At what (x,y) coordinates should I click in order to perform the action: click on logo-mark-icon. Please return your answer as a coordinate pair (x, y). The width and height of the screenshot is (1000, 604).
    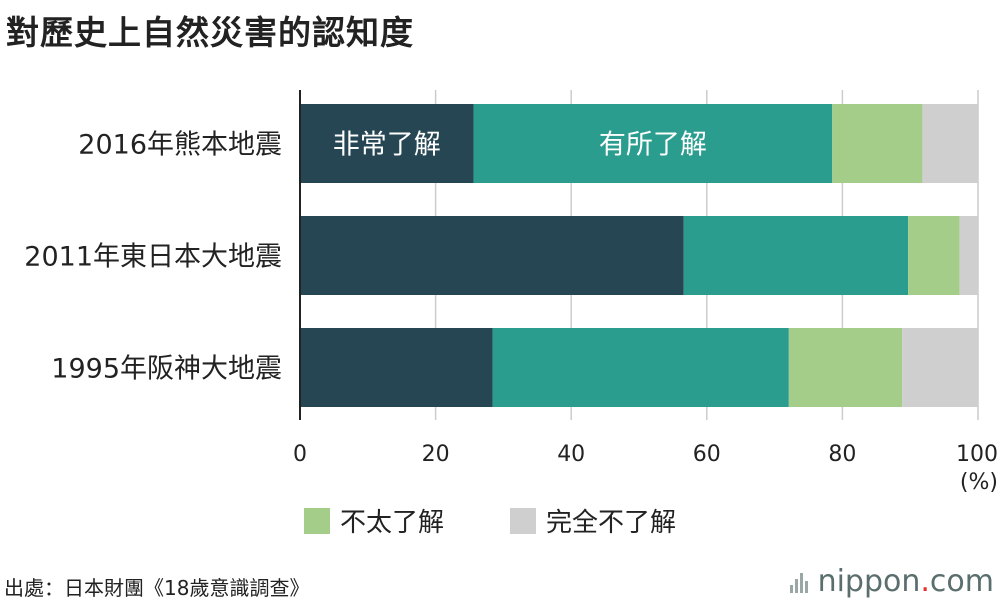
    Looking at the image, I should click on (799, 582).